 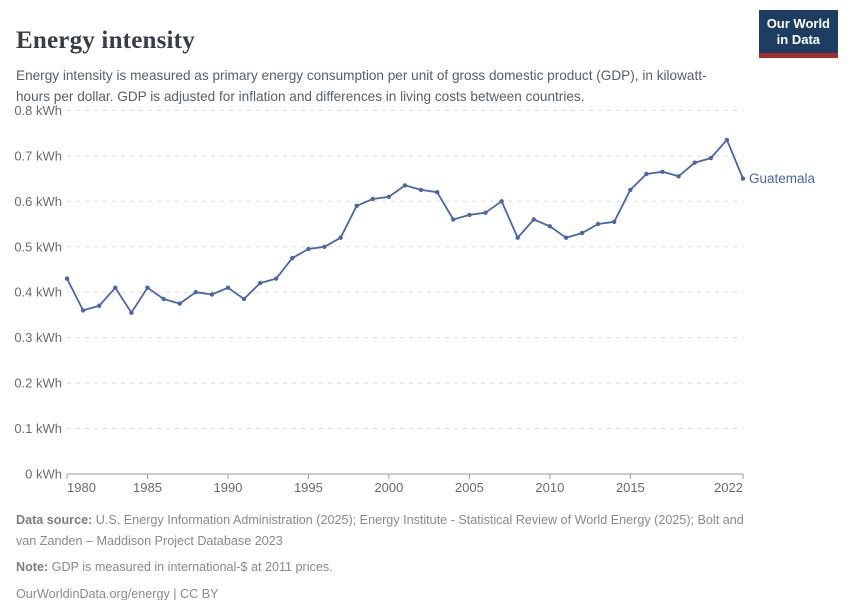 I want to click on x-axis-tick-label: 1985, so click(x=147, y=487).